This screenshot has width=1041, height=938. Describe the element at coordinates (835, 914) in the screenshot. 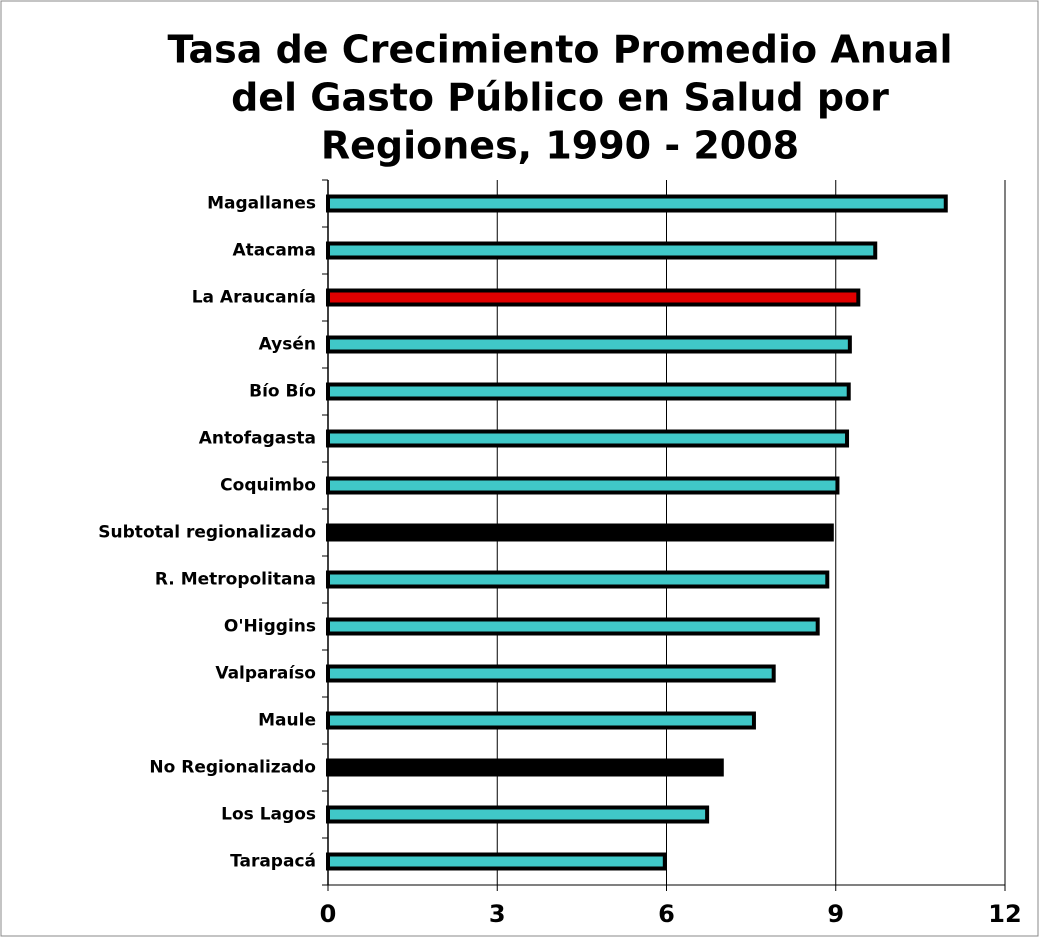

I see `x-tick-label: 9` at that location.